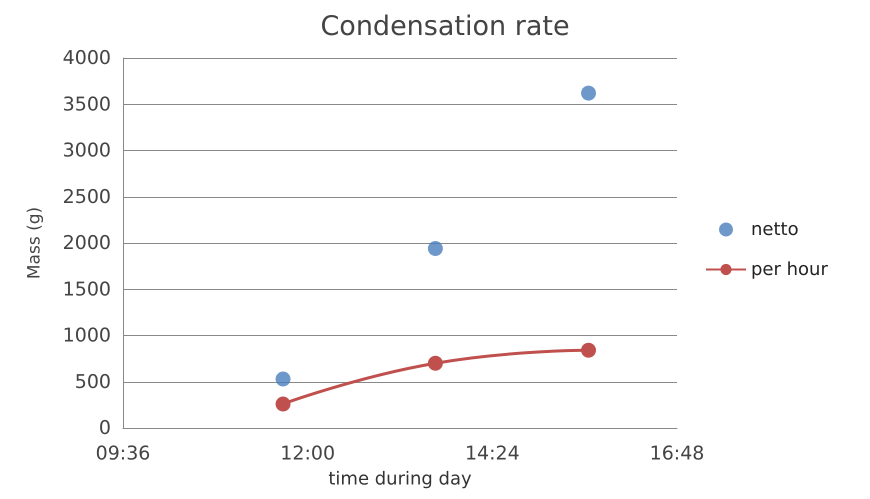 The image size is (870, 499). What do you see at coordinates (86, 243) in the screenshot?
I see `y-tick-label: 2000` at bounding box center [86, 243].